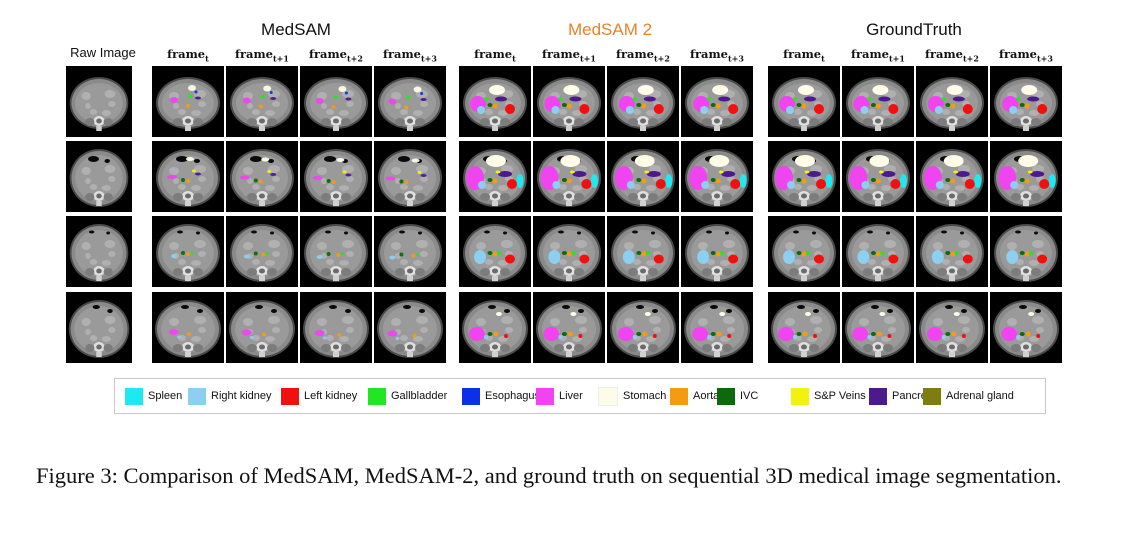 The width and height of the screenshot is (1132, 556). Describe the element at coordinates (749, 396) in the screenshot. I see `legend-label: IVC` at that location.